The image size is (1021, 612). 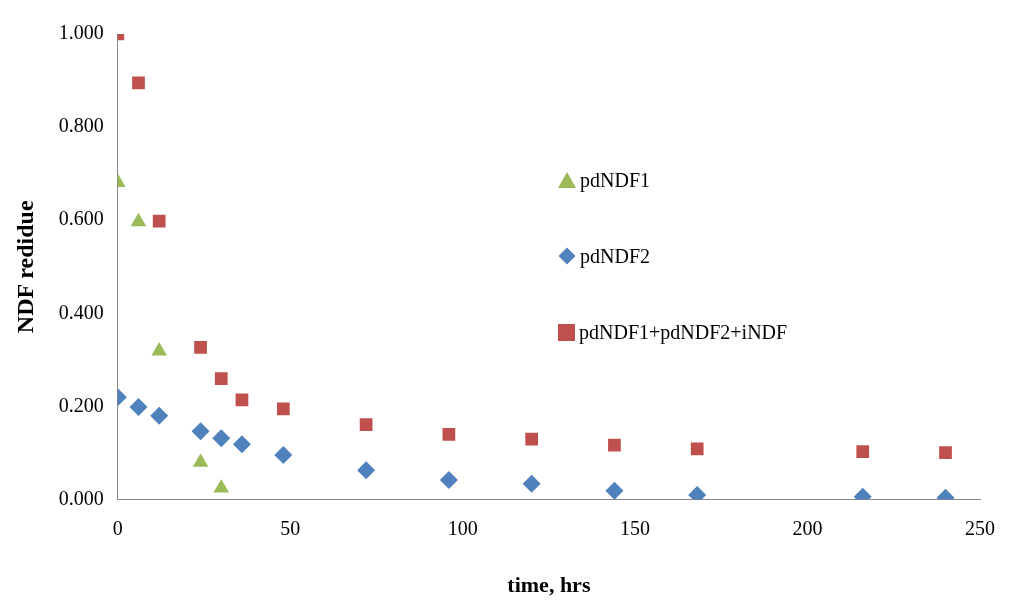 What do you see at coordinates (81, 311) in the screenshot?
I see `y-tick-label: 0.400` at bounding box center [81, 311].